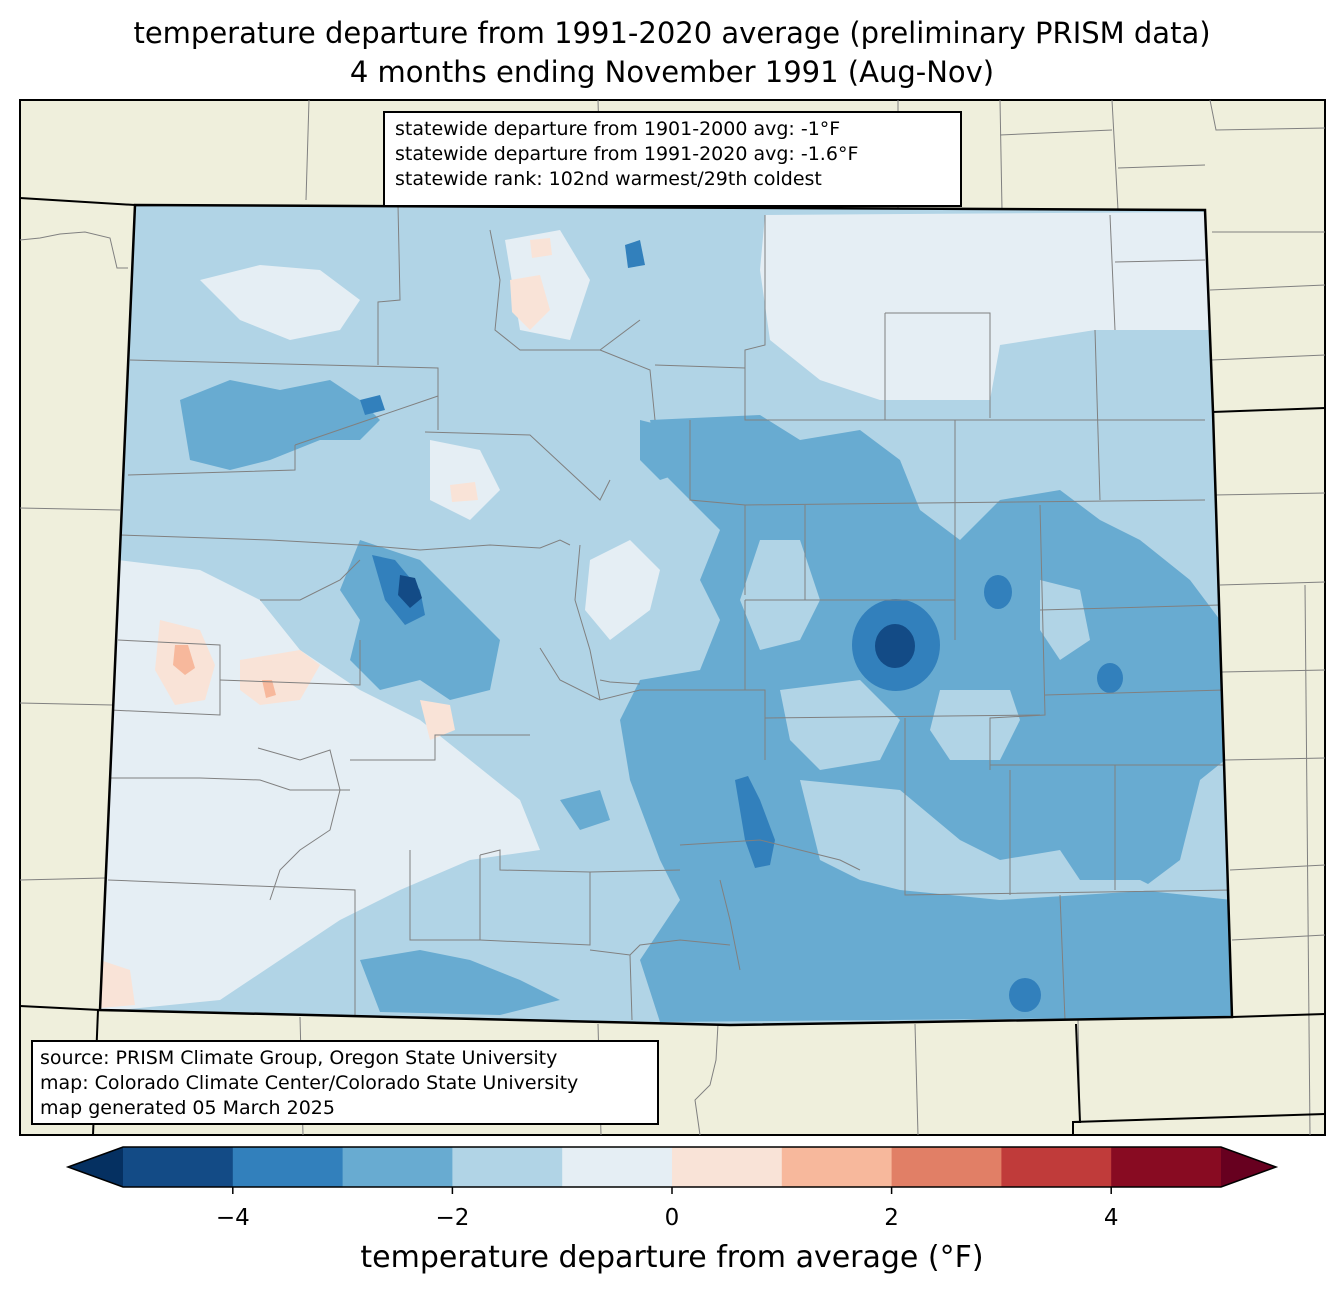 Image resolution: width=1344 pixels, height=1299 pixels. Describe the element at coordinates (1065, 620) in the screenshot. I see `contour-mild-east5` at that location.